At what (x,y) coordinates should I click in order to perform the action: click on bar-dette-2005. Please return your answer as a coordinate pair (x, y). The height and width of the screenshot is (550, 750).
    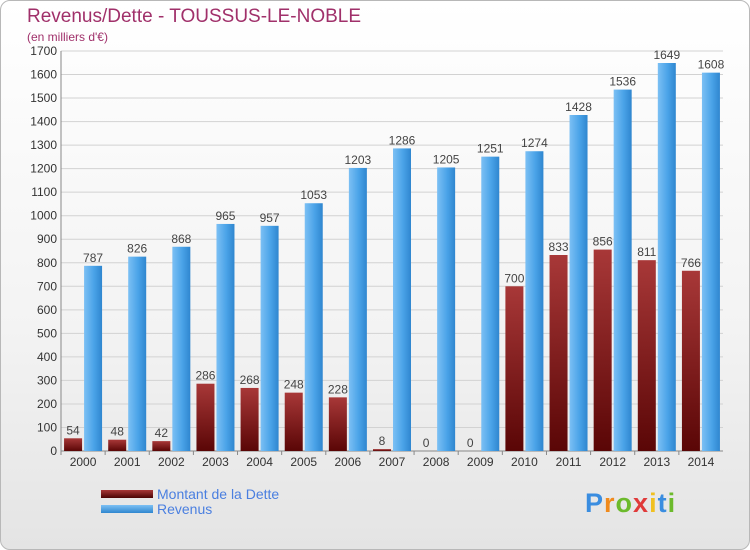
    Looking at the image, I should click on (293, 421).